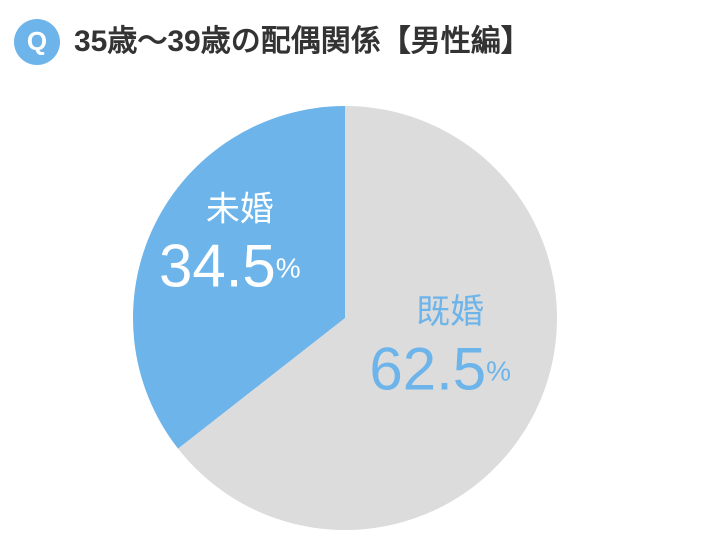  What do you see at coordinates (217, 266) in the screenshot?
I see `value-label: 34.5` at bounding box center [217, 266].